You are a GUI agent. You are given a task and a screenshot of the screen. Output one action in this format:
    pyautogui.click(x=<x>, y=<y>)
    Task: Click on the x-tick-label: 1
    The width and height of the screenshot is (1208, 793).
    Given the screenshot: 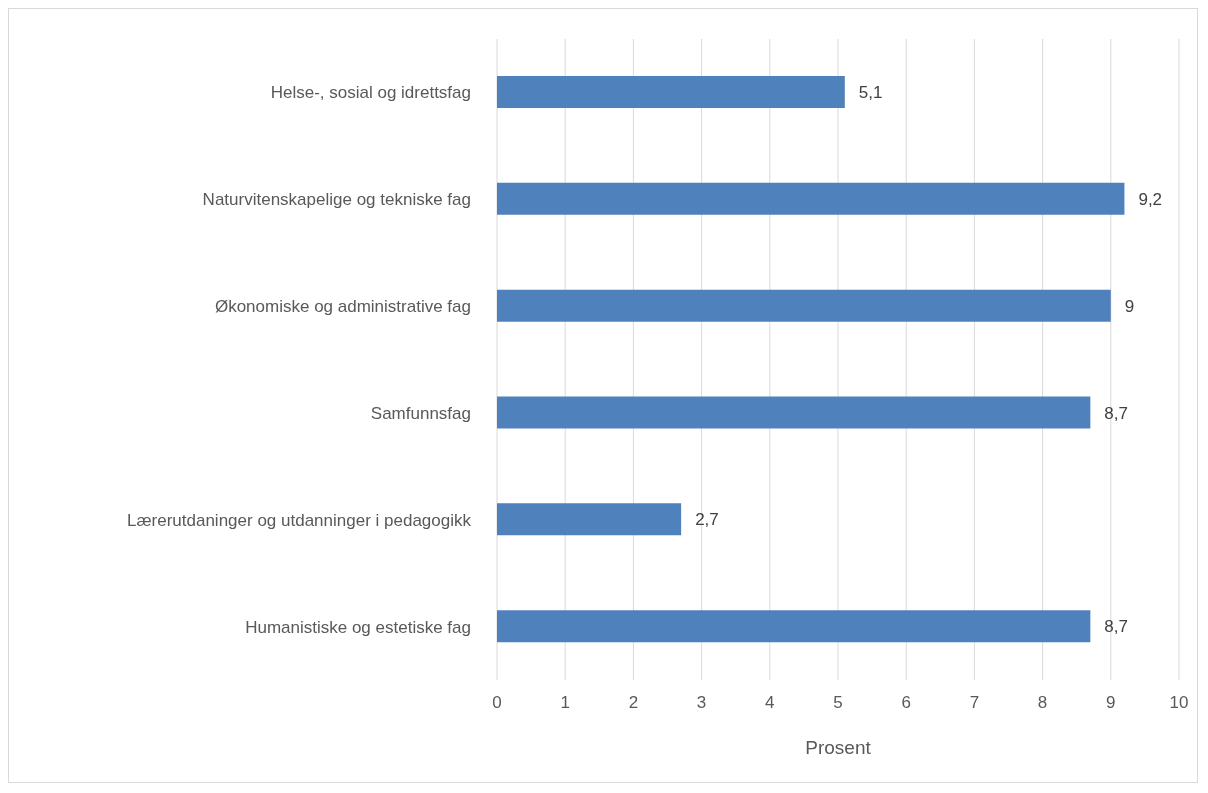 What is the action you would take?
    pyautogui.click(x=565, y=703)
    